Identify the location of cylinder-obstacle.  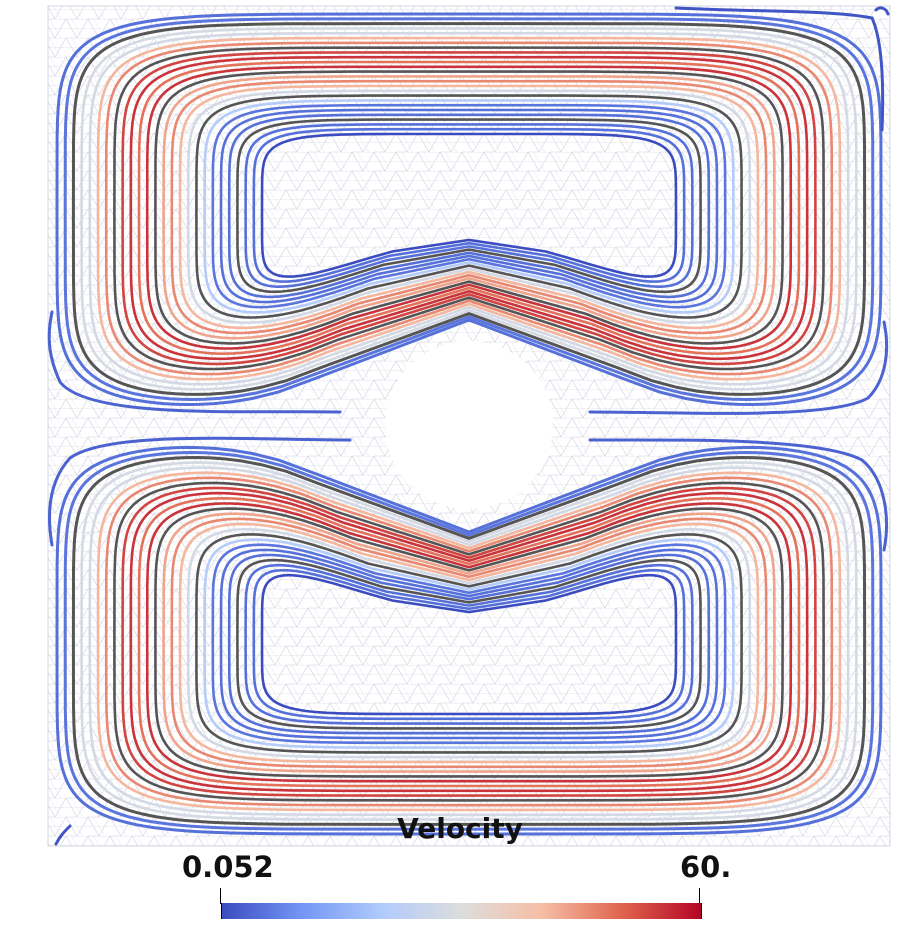
(469, 425).